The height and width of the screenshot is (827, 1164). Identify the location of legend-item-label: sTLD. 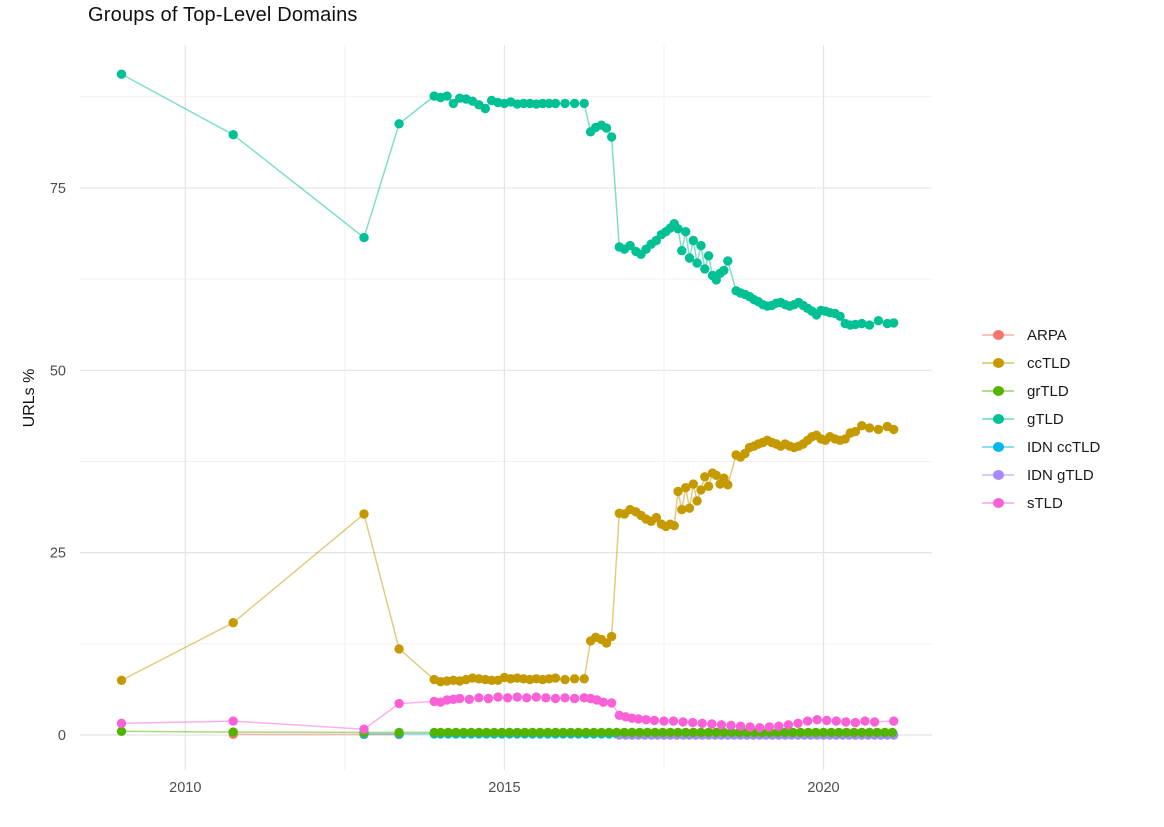
(1045, 503).